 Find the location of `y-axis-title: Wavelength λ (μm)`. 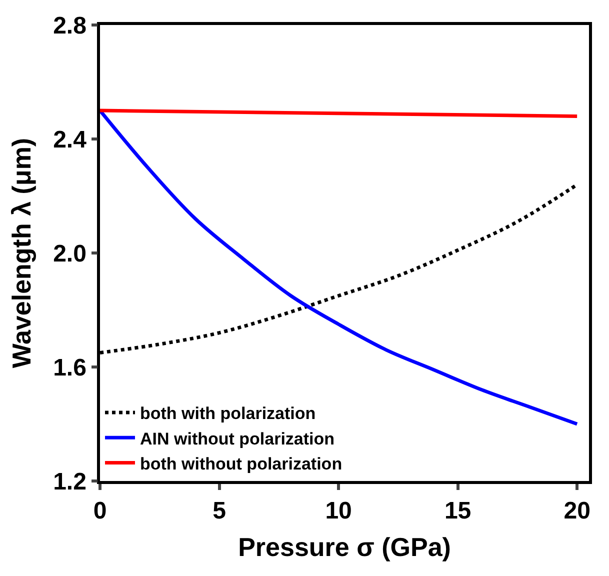

y-axis-title: Wavelength λ (μm) is located at coordinates (21, 253).